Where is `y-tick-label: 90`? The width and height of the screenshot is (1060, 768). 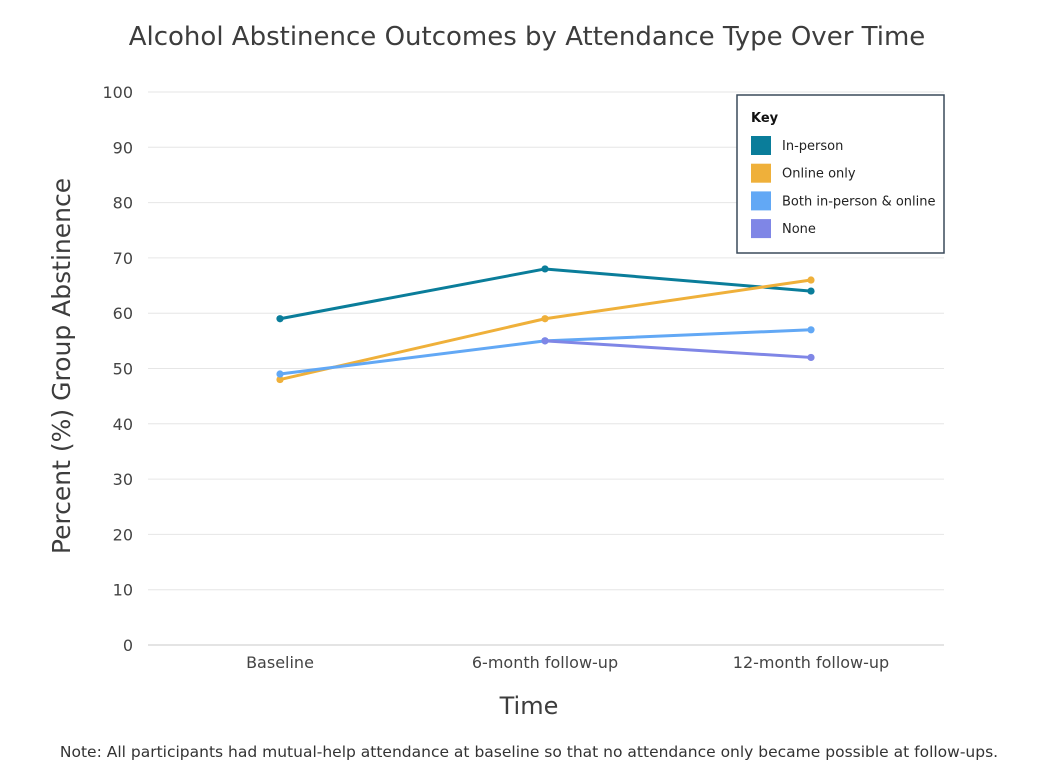 y-tick-label: 90 is located at coordinates (123, 147).